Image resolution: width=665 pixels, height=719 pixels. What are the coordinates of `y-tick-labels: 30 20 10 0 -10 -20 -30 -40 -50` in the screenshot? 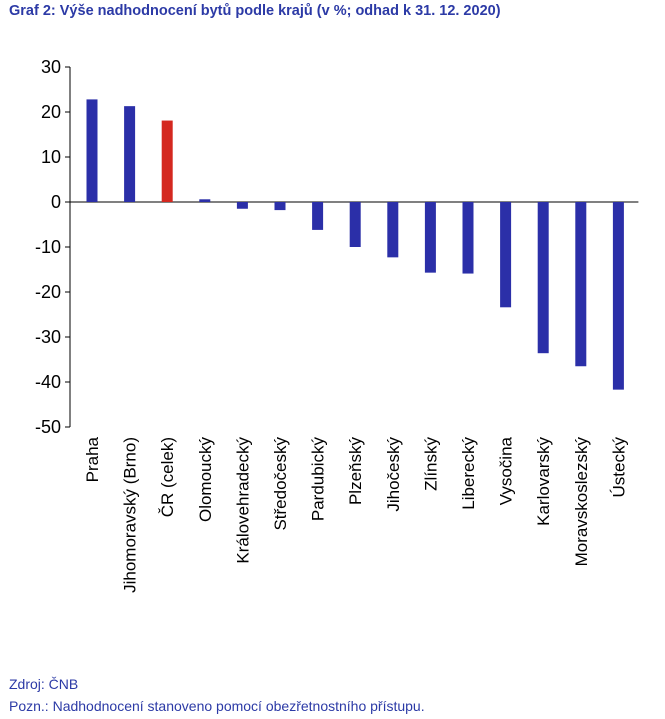 It's located at (48, 247).